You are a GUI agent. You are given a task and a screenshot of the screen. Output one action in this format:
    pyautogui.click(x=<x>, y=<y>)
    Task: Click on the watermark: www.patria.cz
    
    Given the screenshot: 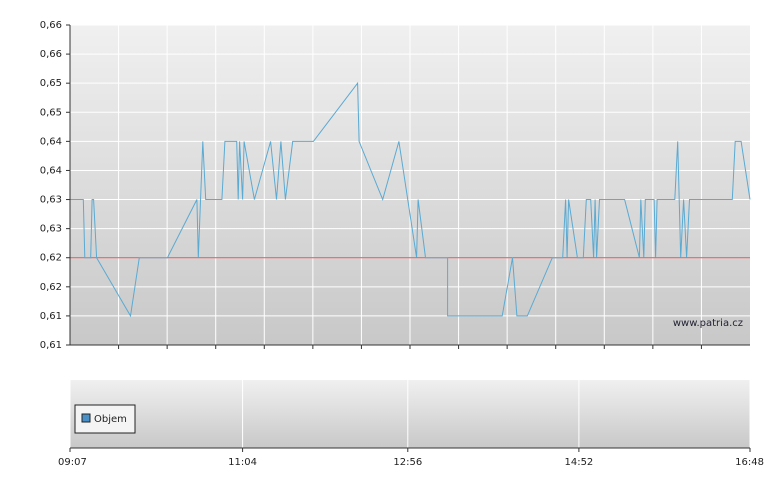 What is the action you would take?
    pyautogui.click(x=708, y=323)
    